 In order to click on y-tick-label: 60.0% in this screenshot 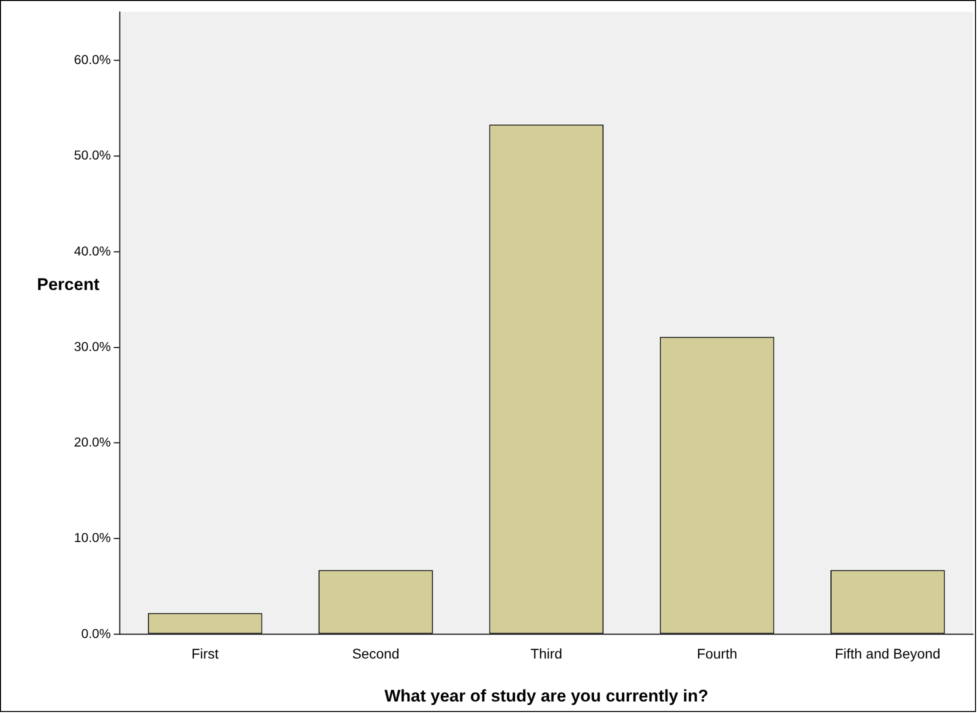, I will do `click(93, 60)`.